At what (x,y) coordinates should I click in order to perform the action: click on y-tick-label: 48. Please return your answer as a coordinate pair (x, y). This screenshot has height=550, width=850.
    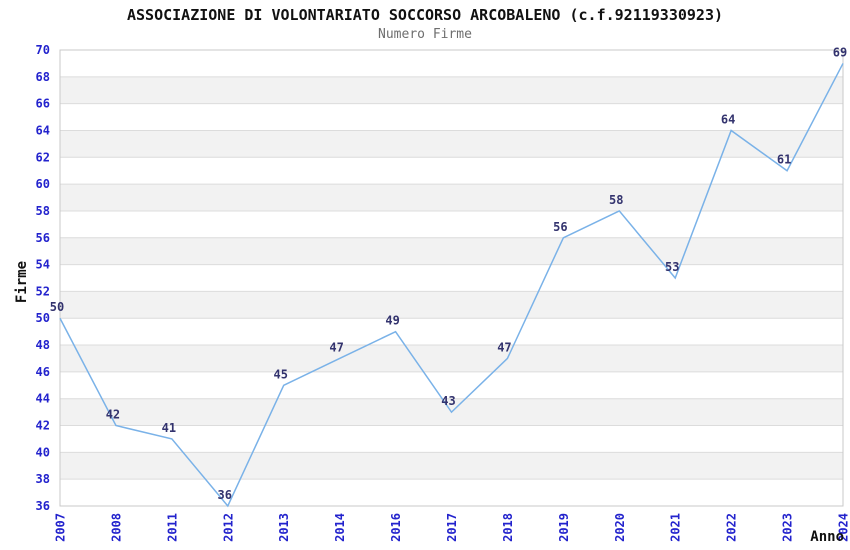
    Looking at the image, I should click on (43, 345).